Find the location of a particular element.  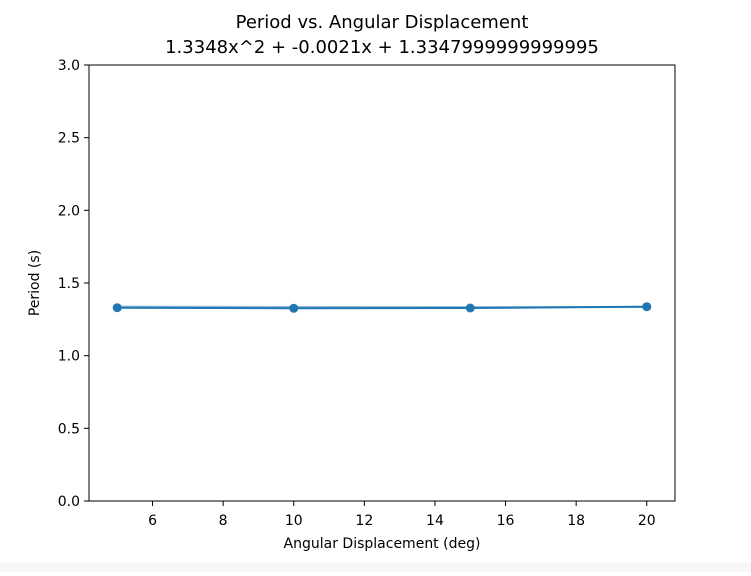

y-tick-label: 1.0 is located at coordinates (69, 357).